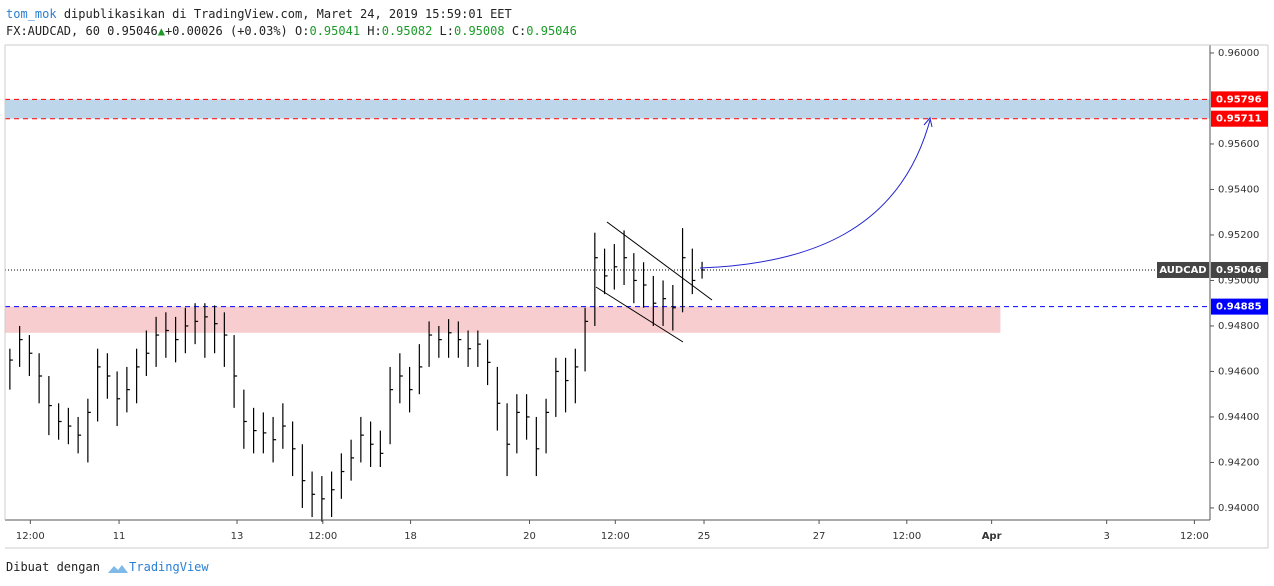 The height and width of the screenshot is (586, 1274). I want to click on x-tick-label: 27, so click(819, 536).